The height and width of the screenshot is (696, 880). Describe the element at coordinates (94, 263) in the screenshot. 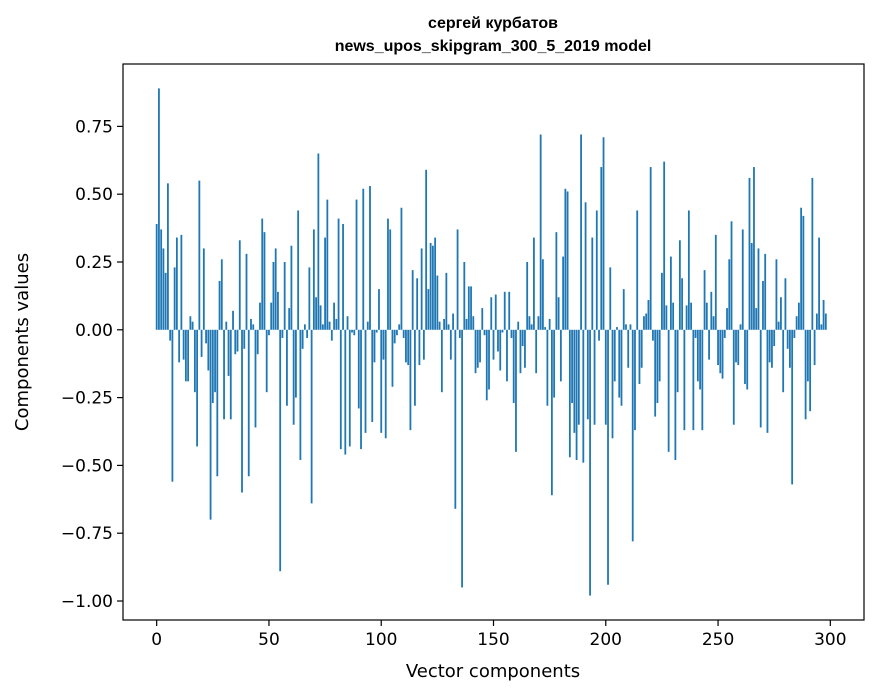

I see `y-tick-label: 0.25` at that location.